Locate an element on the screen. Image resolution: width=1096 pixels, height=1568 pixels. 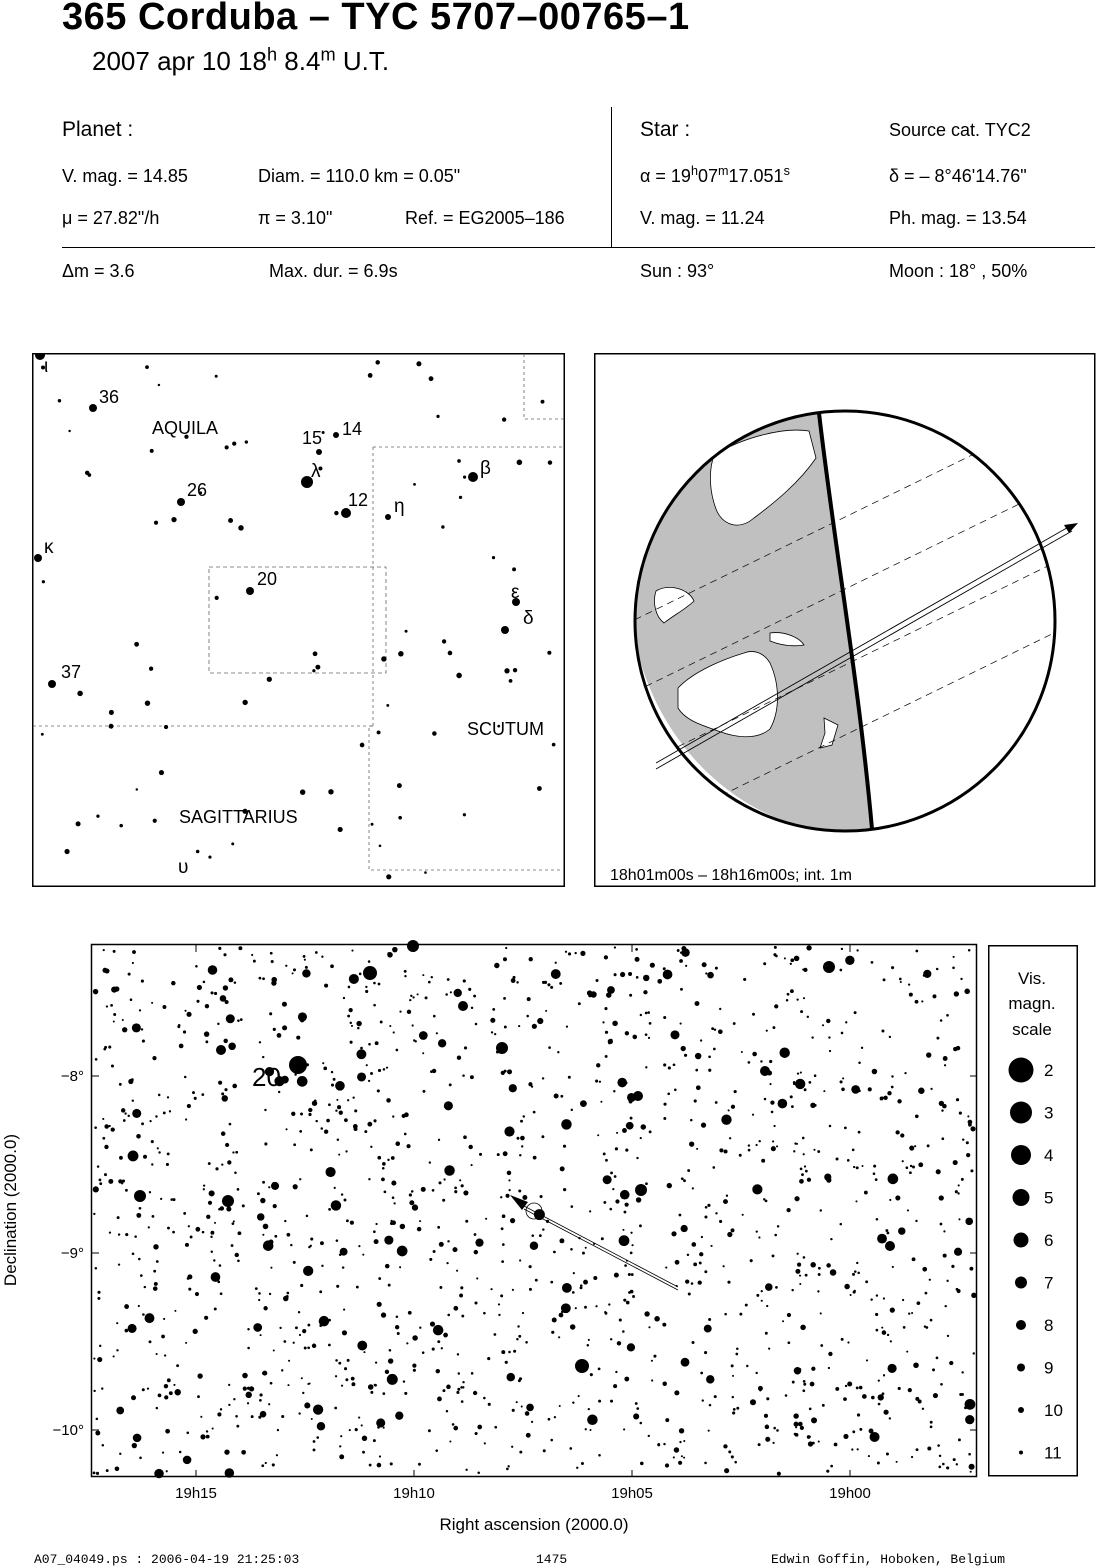
australia is located at coordinates (727, 694).